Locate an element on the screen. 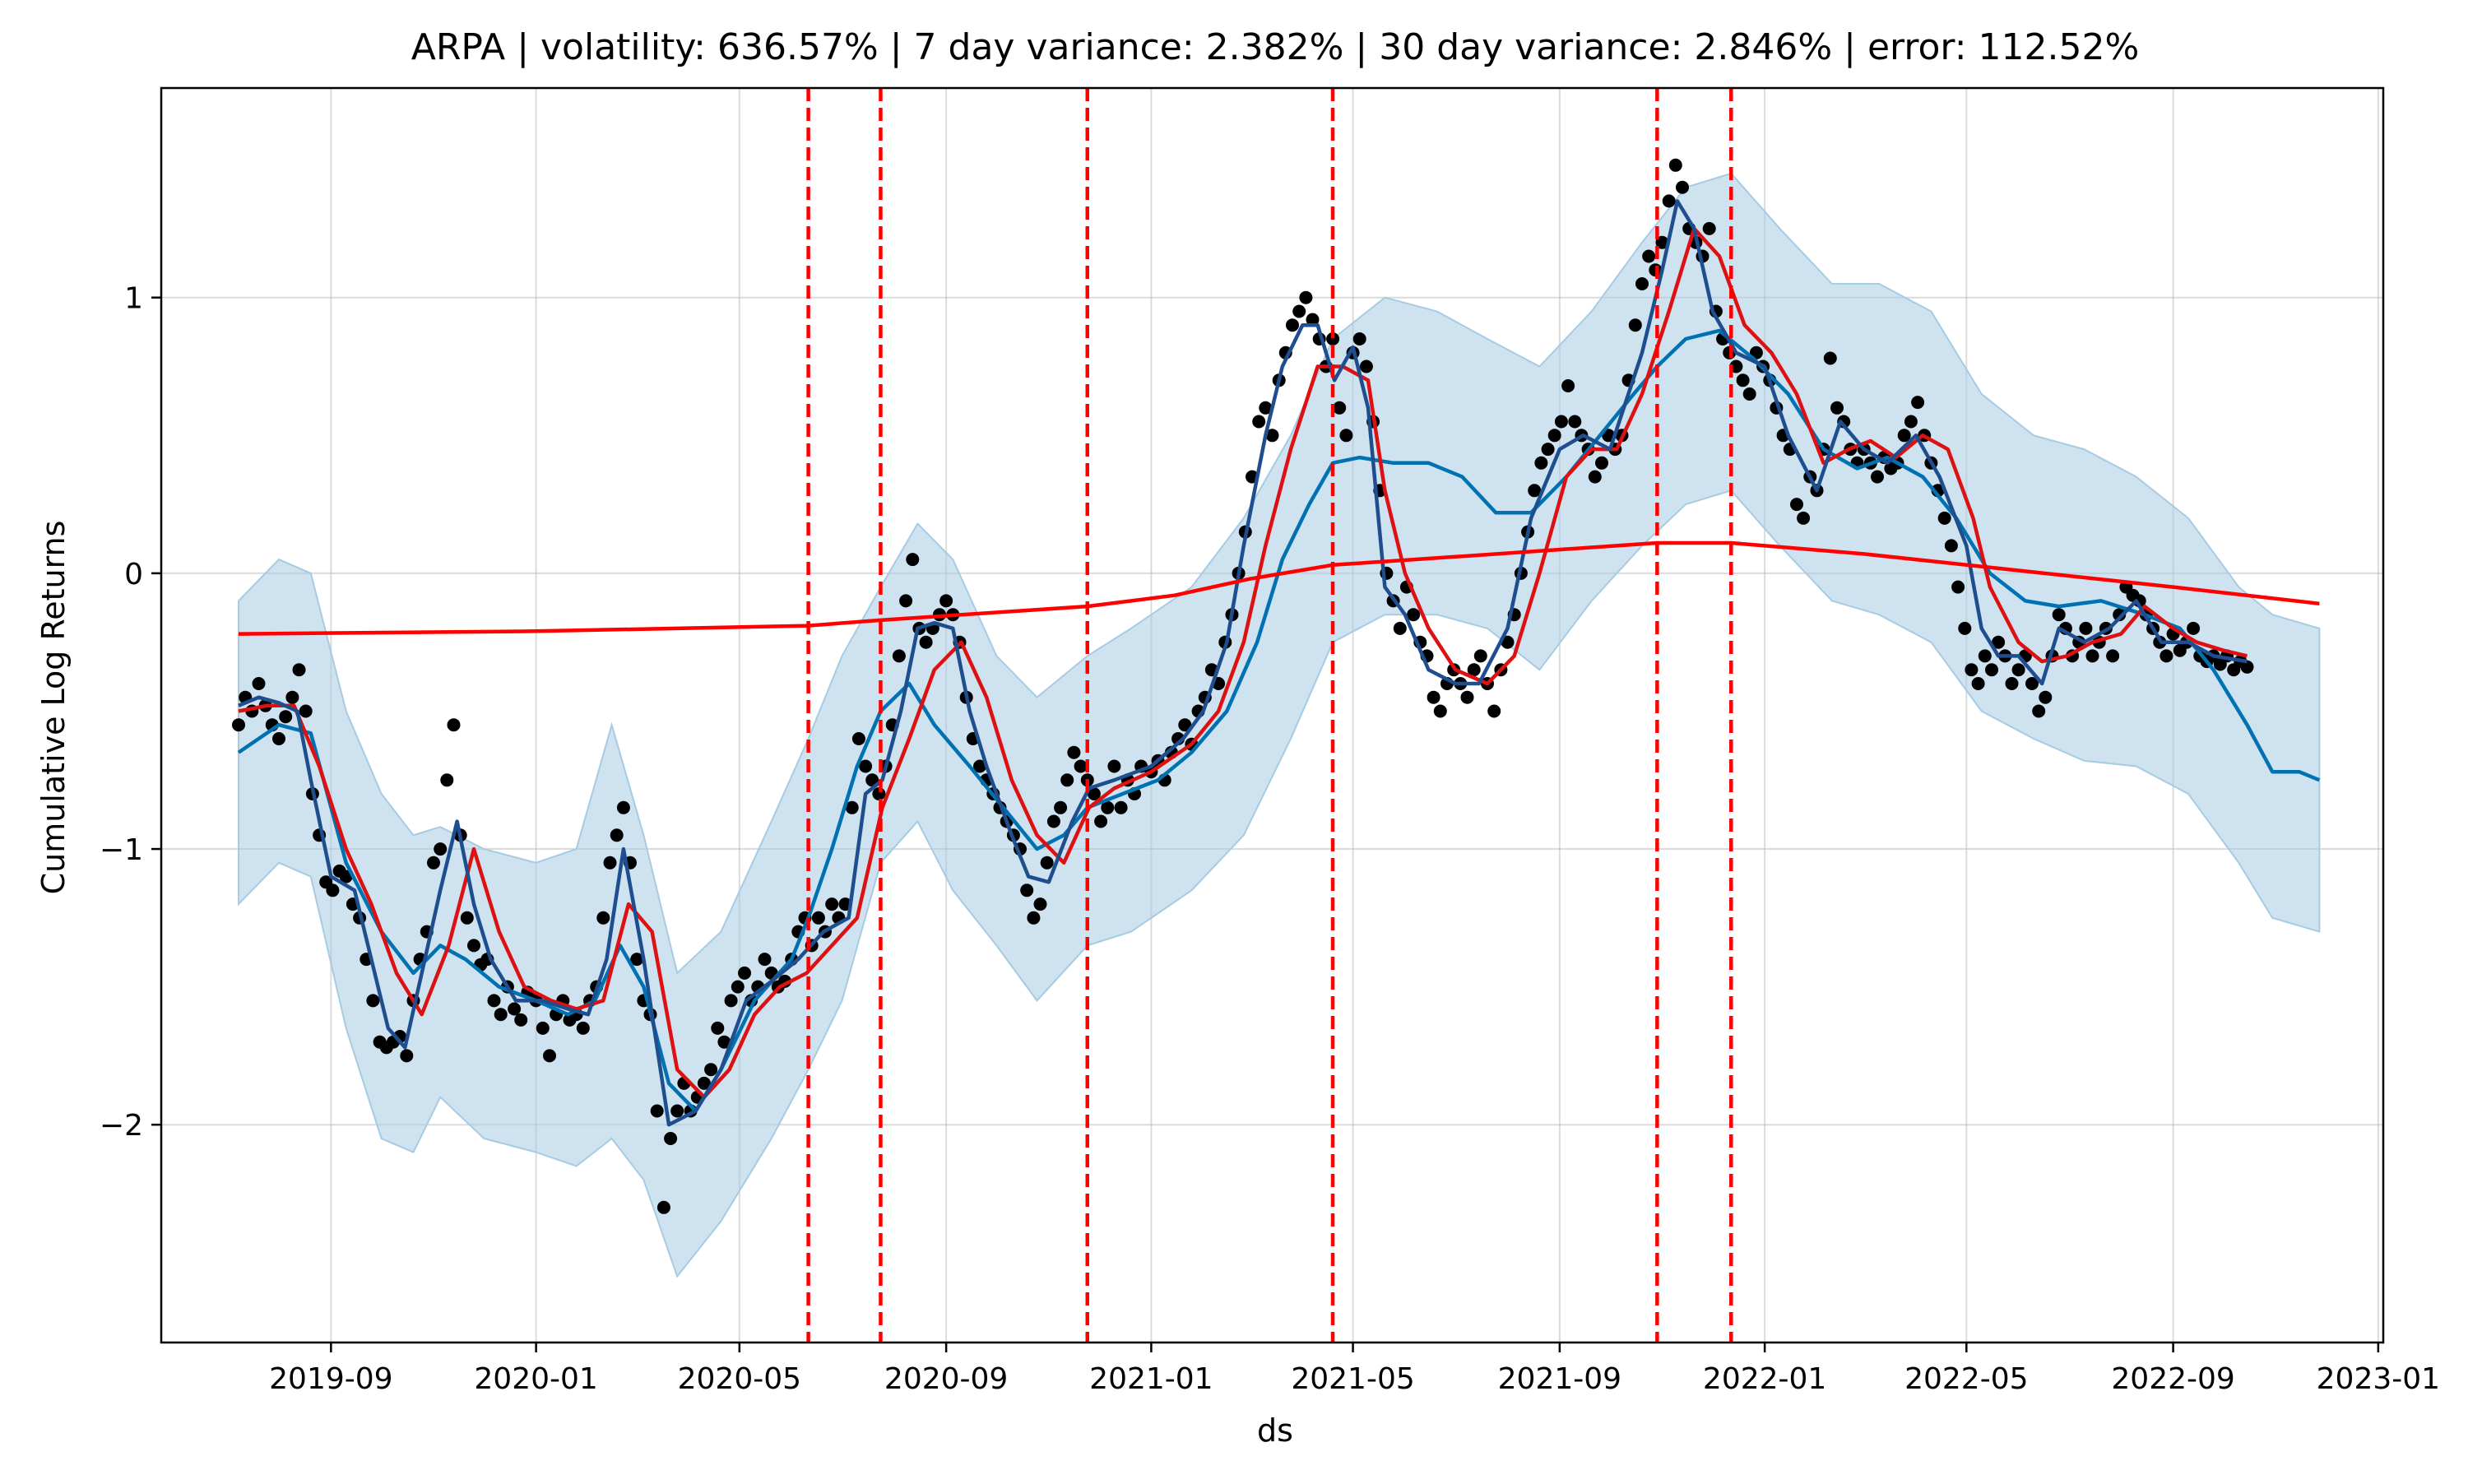 The image size is (2468, 1484). x-tick-label: 2023-01 is located at coordinates (2378, 1379).